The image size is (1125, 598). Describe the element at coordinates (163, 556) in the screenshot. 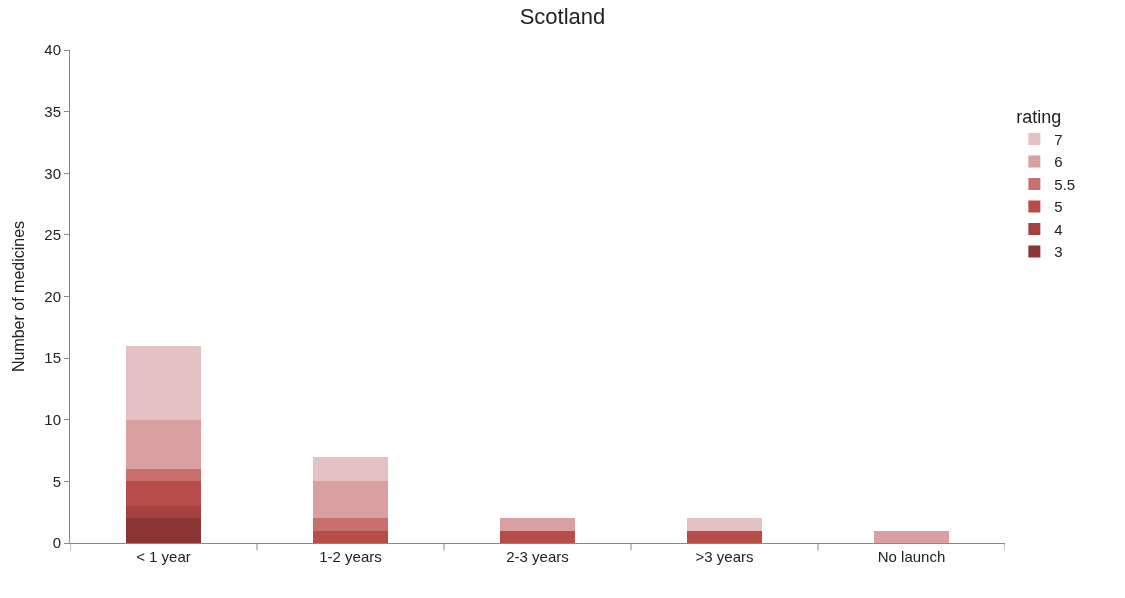

I see `x-tick-label: < 1 year` at that location.